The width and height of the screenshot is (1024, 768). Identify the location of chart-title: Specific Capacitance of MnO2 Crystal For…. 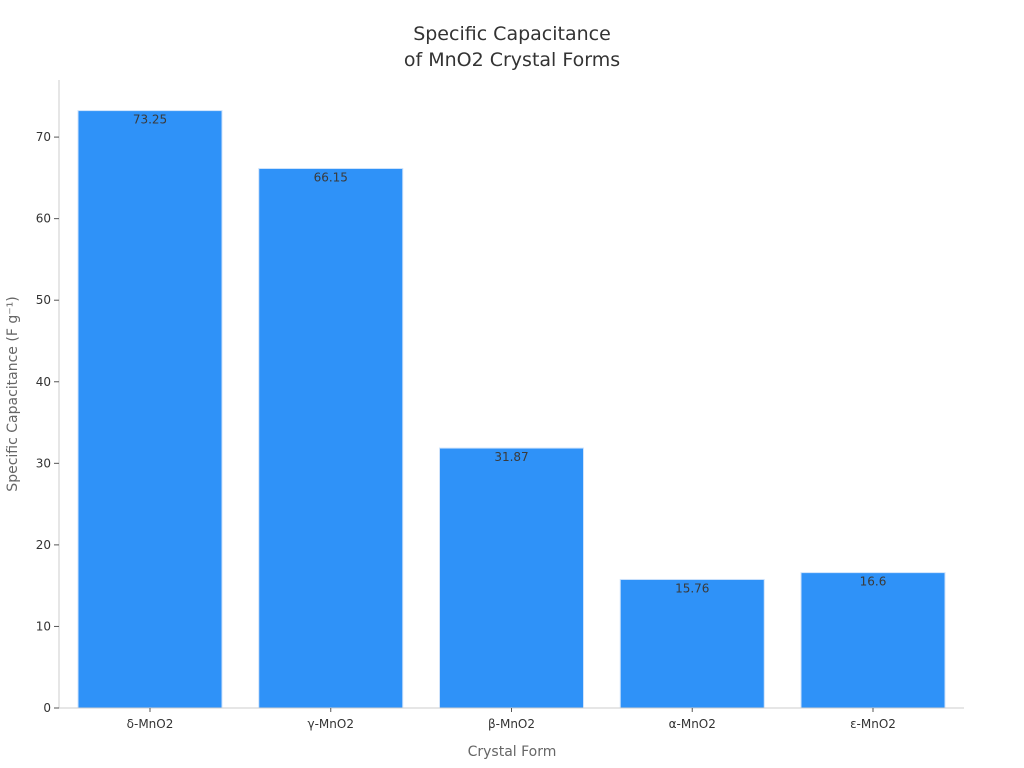
(512, 47).